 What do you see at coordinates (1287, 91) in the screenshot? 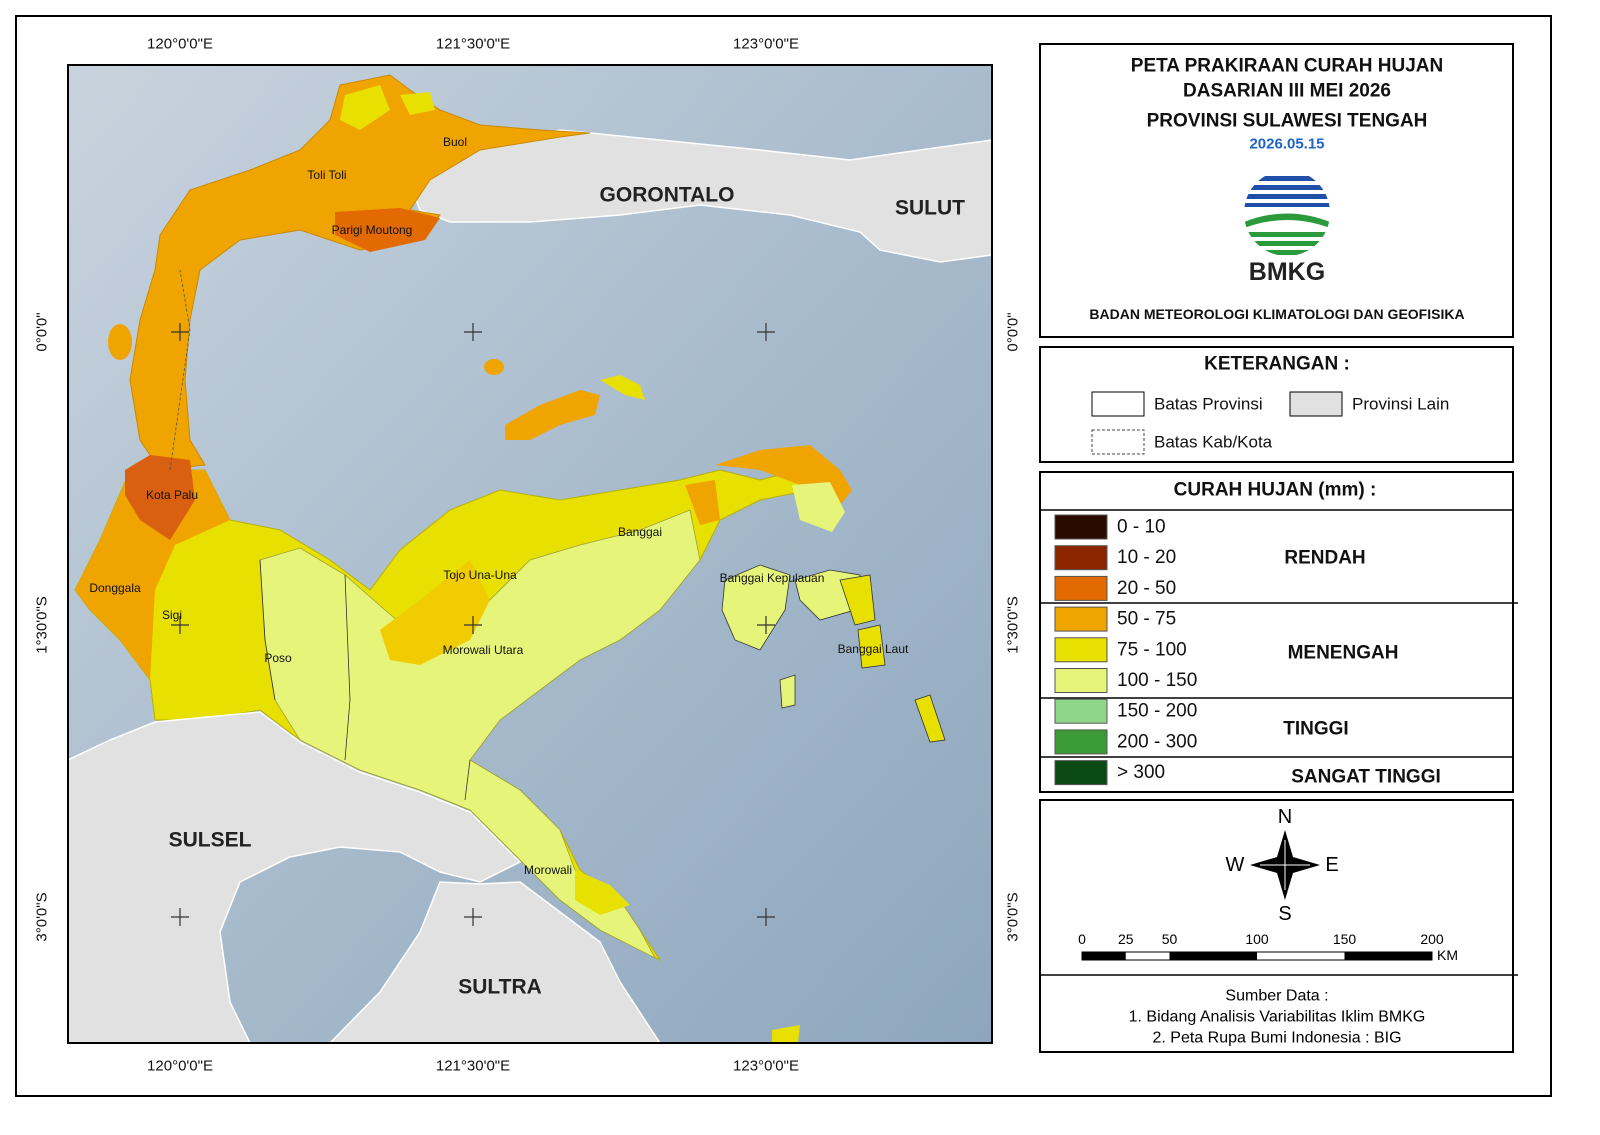
I see `title-line: DASARIAN III MEI 2026` at bounding box center [1287, 91].